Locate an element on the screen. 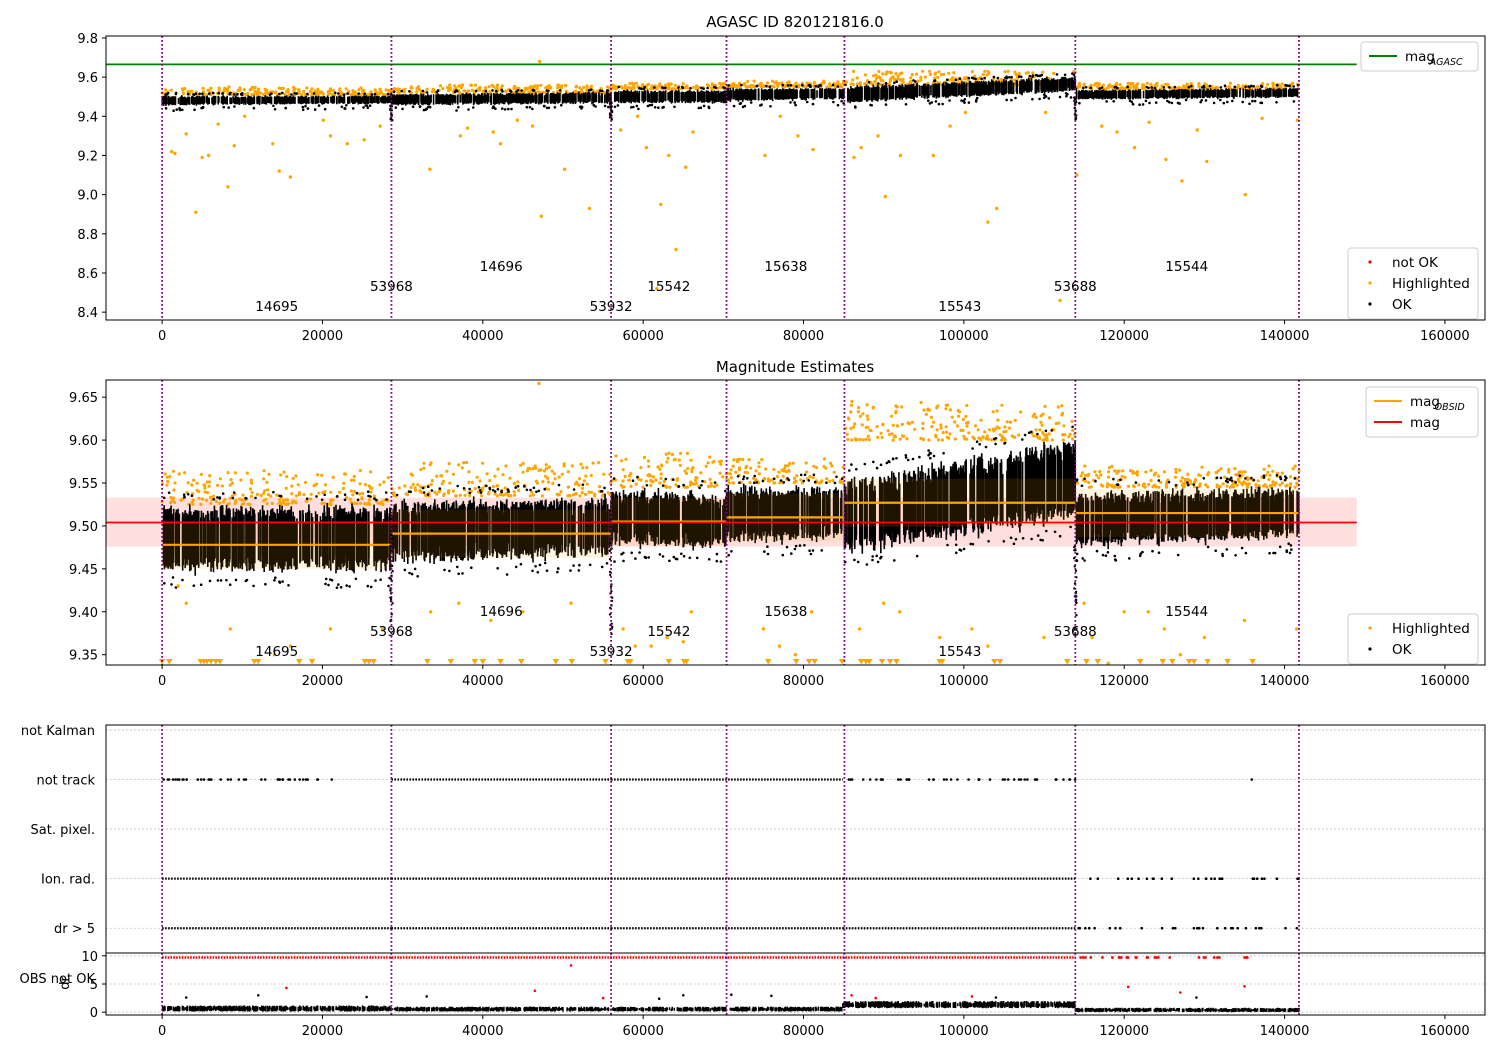 The width and height of the screenshot is (1500, 1054). dr-outlier-ok is located at coordinates (366, 997).